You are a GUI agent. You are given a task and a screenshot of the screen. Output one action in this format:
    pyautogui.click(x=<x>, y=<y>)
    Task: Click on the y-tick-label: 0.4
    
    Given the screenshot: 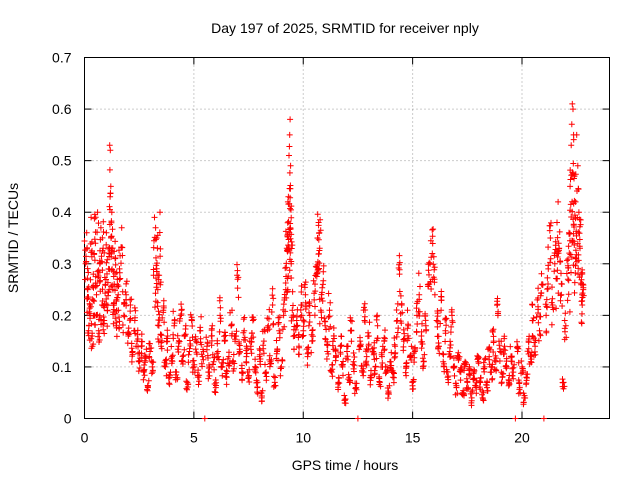 What is the action you would take?
    pyautogui.click(x=62, y=212)
    